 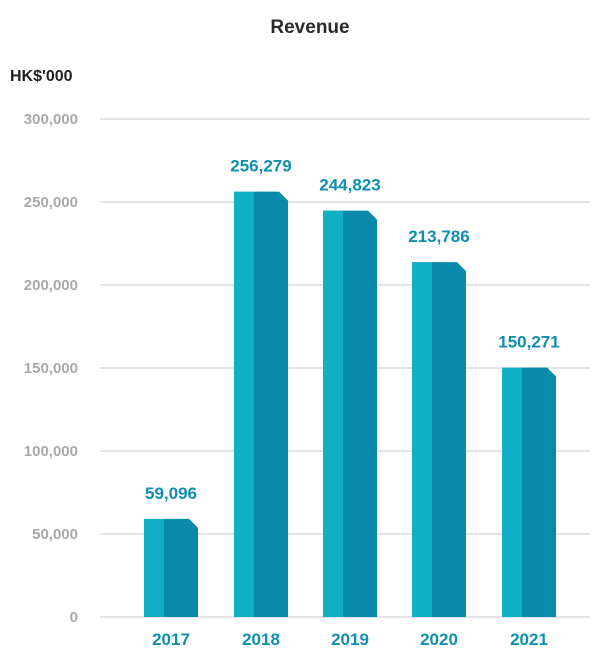 I want to click on y-tick-label: 100,000, so click(x=51, y=451).